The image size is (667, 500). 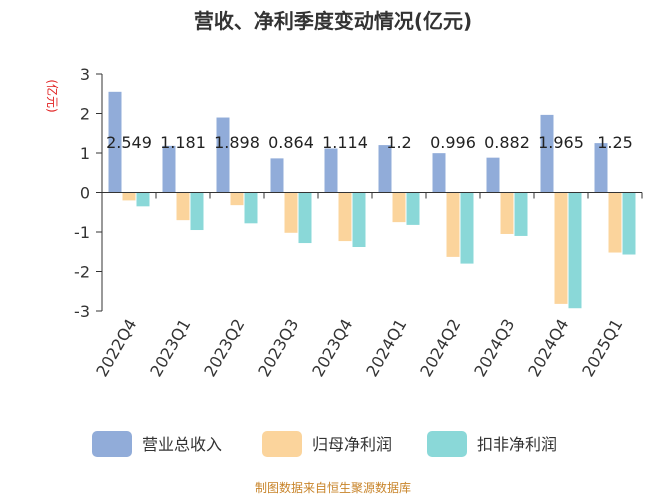 I want to click on bar-归母净利润-2023Q3, so click(x=291, y=212).